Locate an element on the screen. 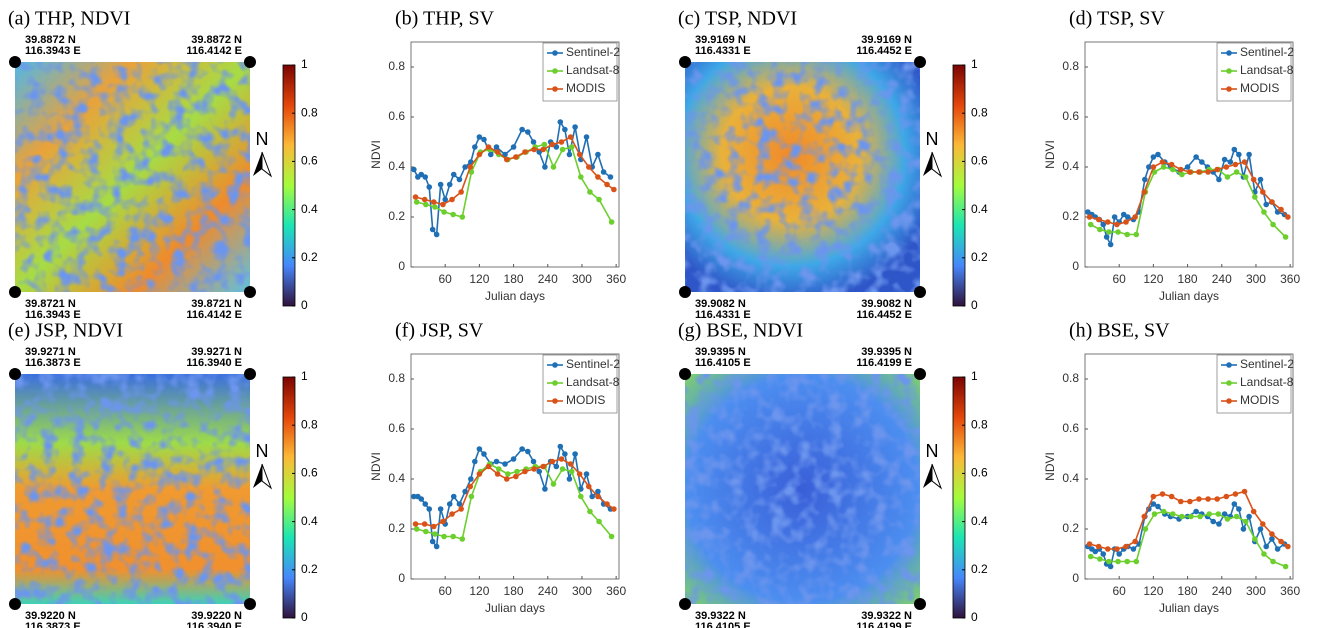  x-tick-label: 240 is located at coordinates (1222, 591).